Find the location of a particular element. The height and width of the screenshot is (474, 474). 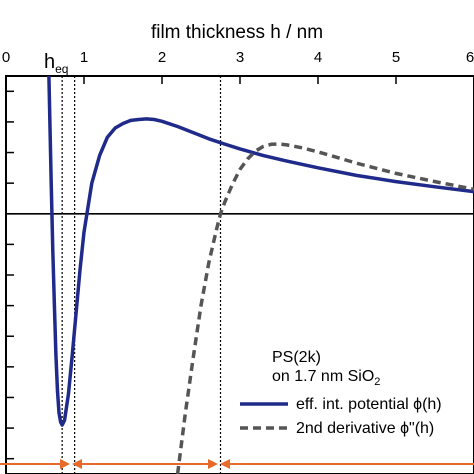

x-tick-label: 2 is located at coordinates (162, 57).